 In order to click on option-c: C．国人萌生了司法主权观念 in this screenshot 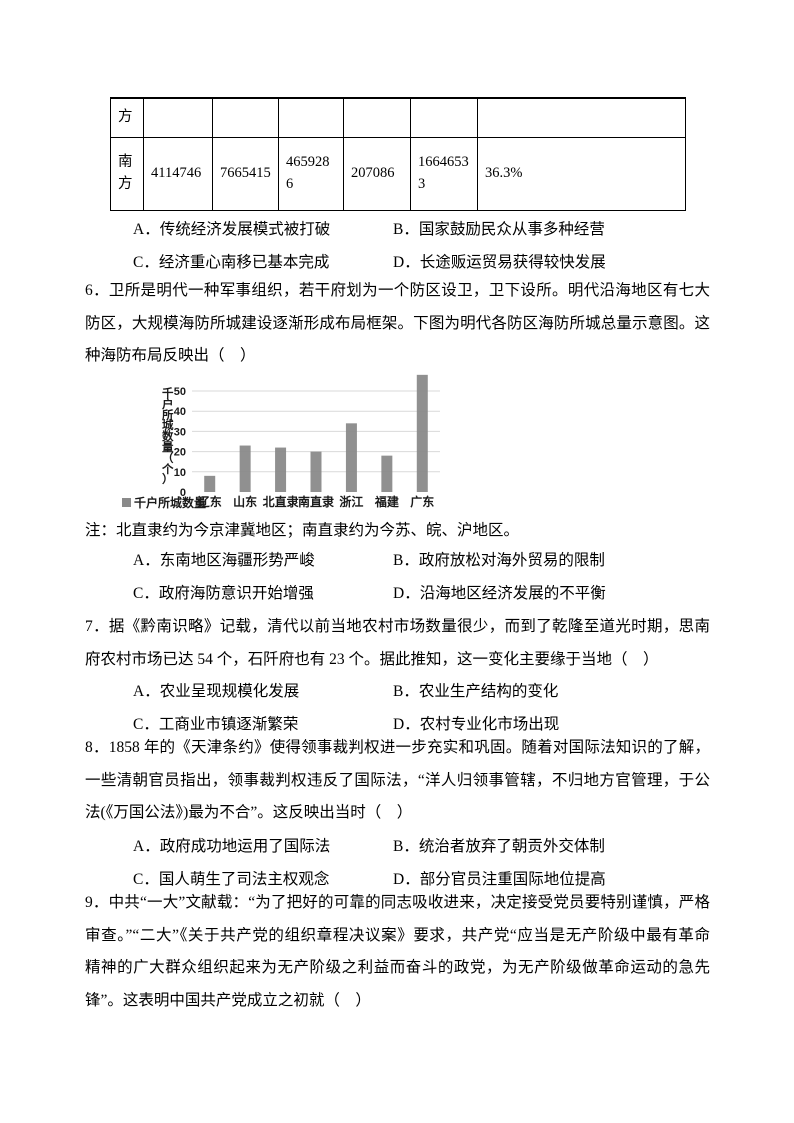, I will do `click(231, 879)`.